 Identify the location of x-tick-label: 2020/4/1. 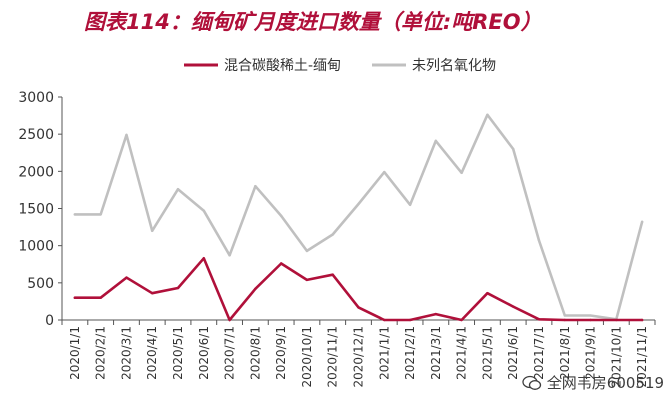
(152, 353).